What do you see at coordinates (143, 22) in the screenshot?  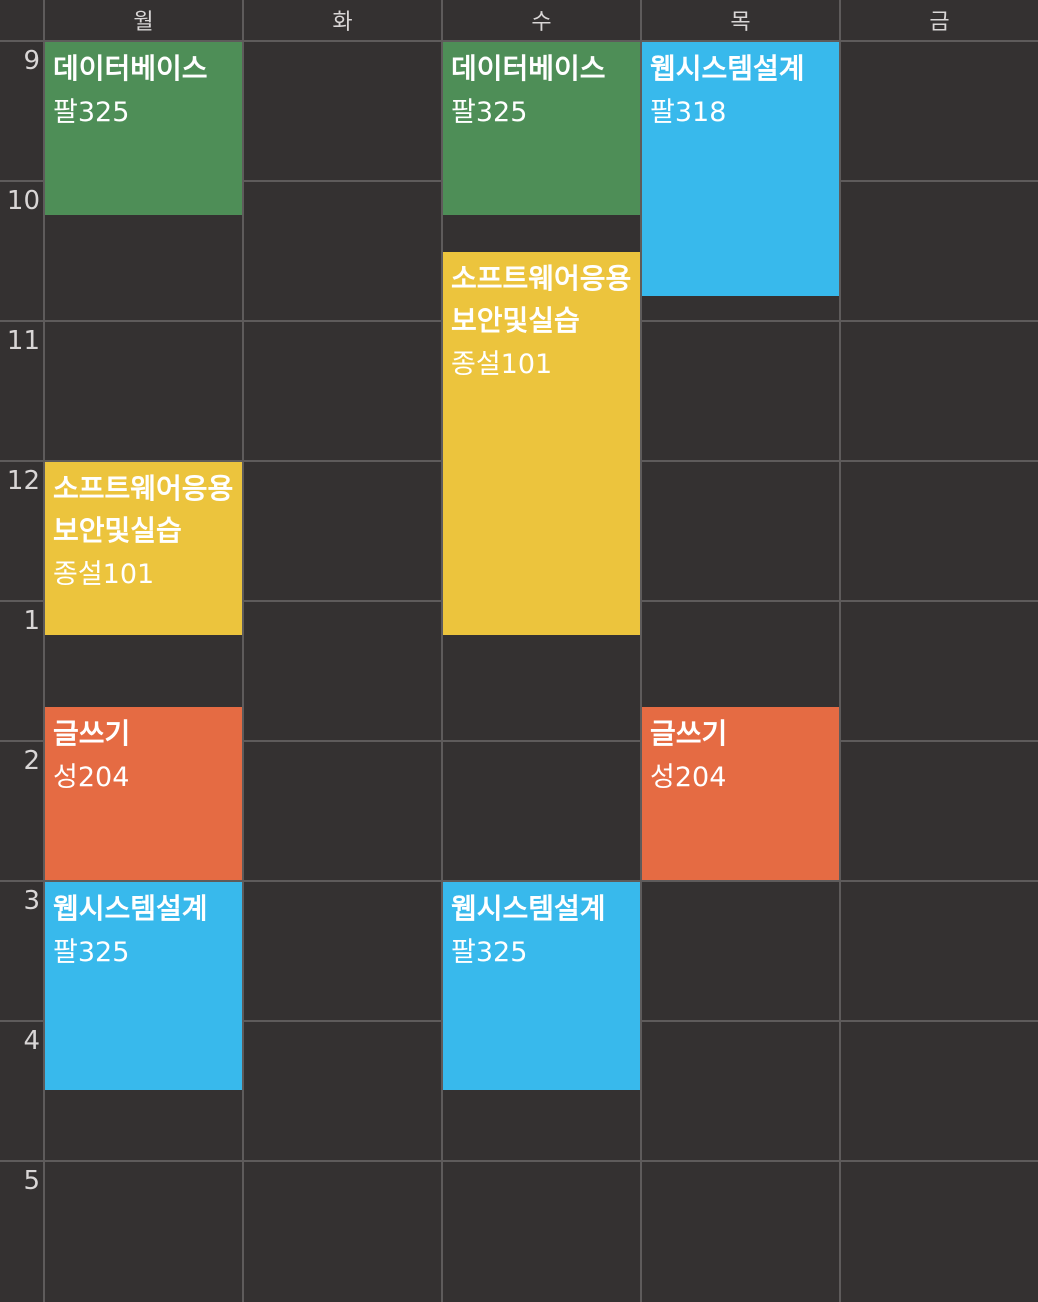 I see `day-header: 월` at bounding box center [143, 22].